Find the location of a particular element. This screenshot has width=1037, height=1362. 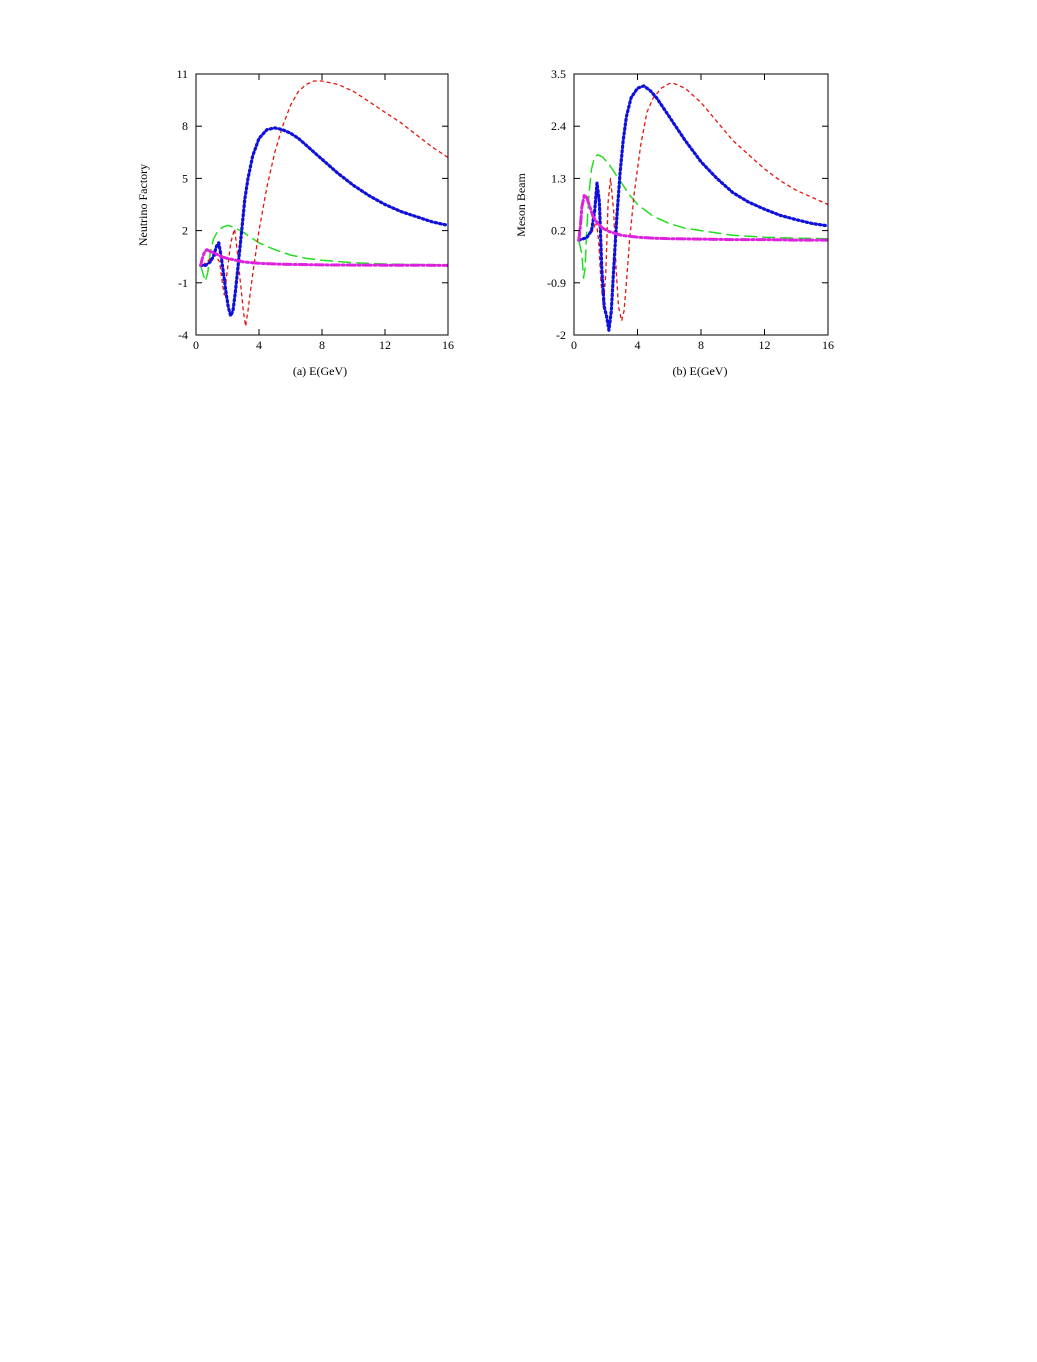

y-tick-label: -1 is located at coordinates (183, 283).